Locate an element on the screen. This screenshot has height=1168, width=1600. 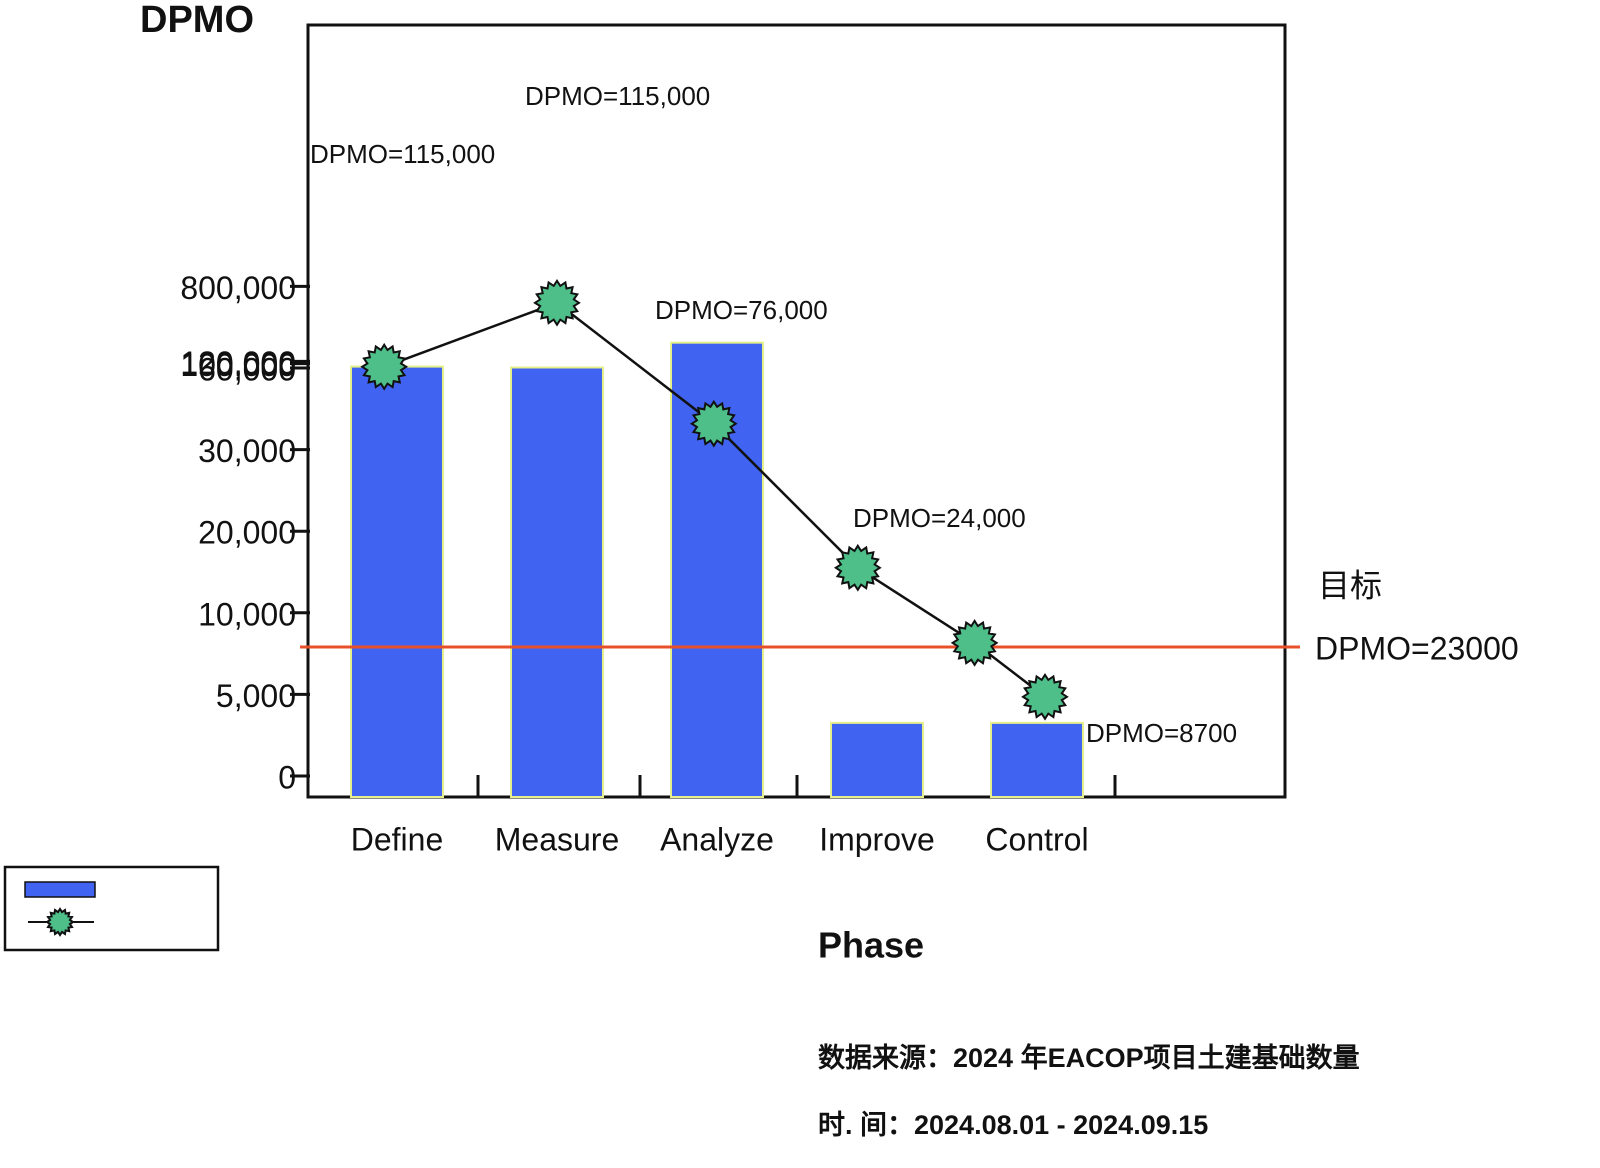
y-tick-label: 30,000 is located at coordinates (247, 451).